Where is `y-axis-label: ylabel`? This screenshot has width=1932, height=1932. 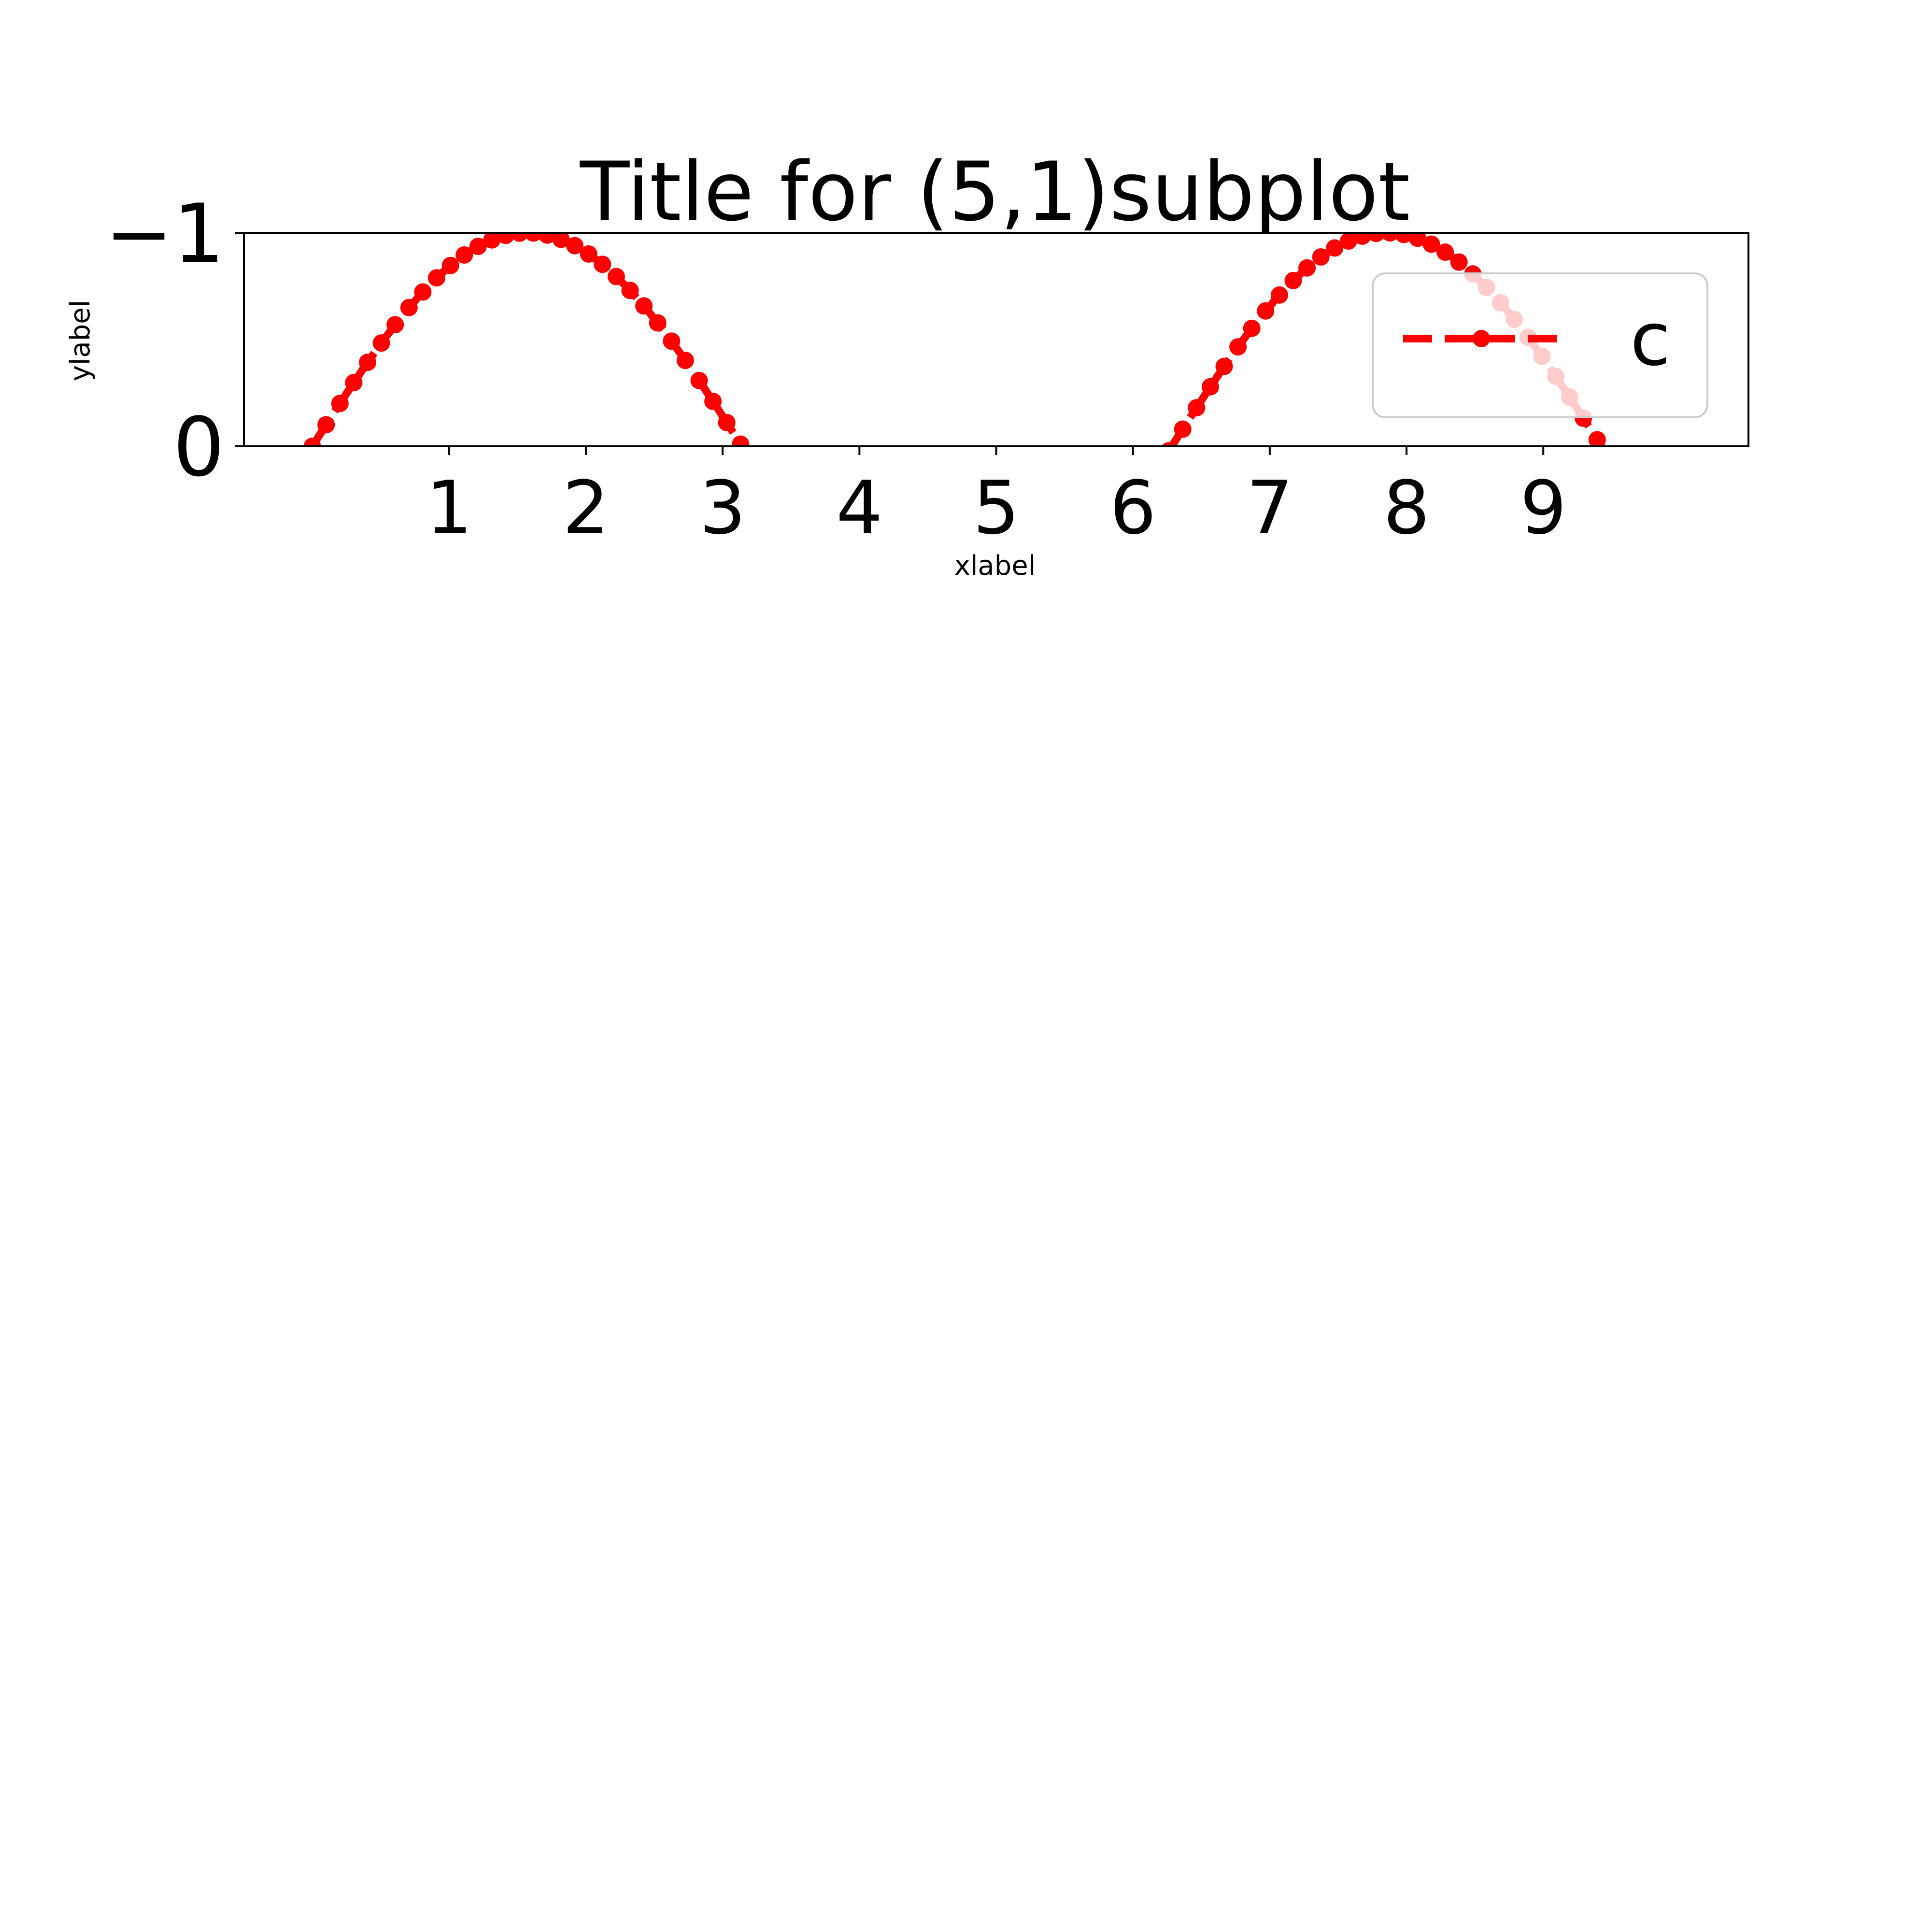 y-axis-label: ylabel is located at coordinates (80, 341).